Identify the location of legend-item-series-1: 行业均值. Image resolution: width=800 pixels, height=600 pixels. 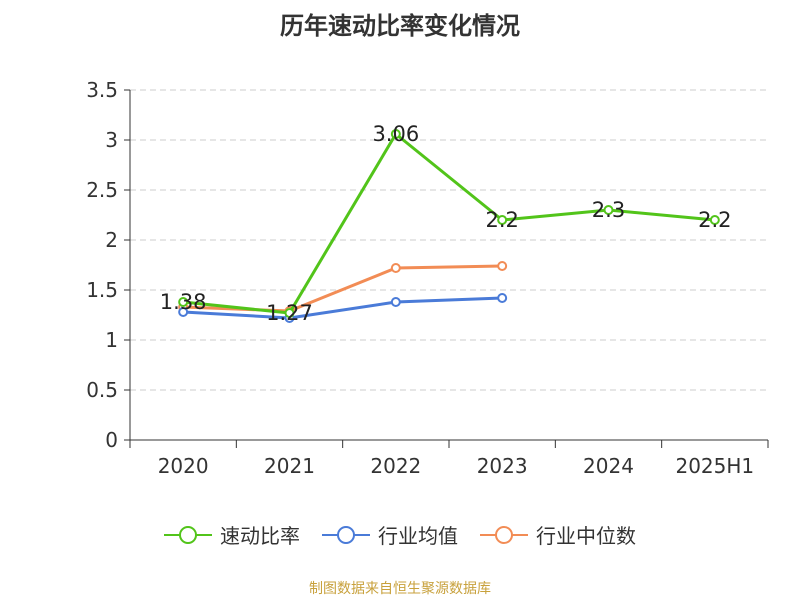
(390, 534).